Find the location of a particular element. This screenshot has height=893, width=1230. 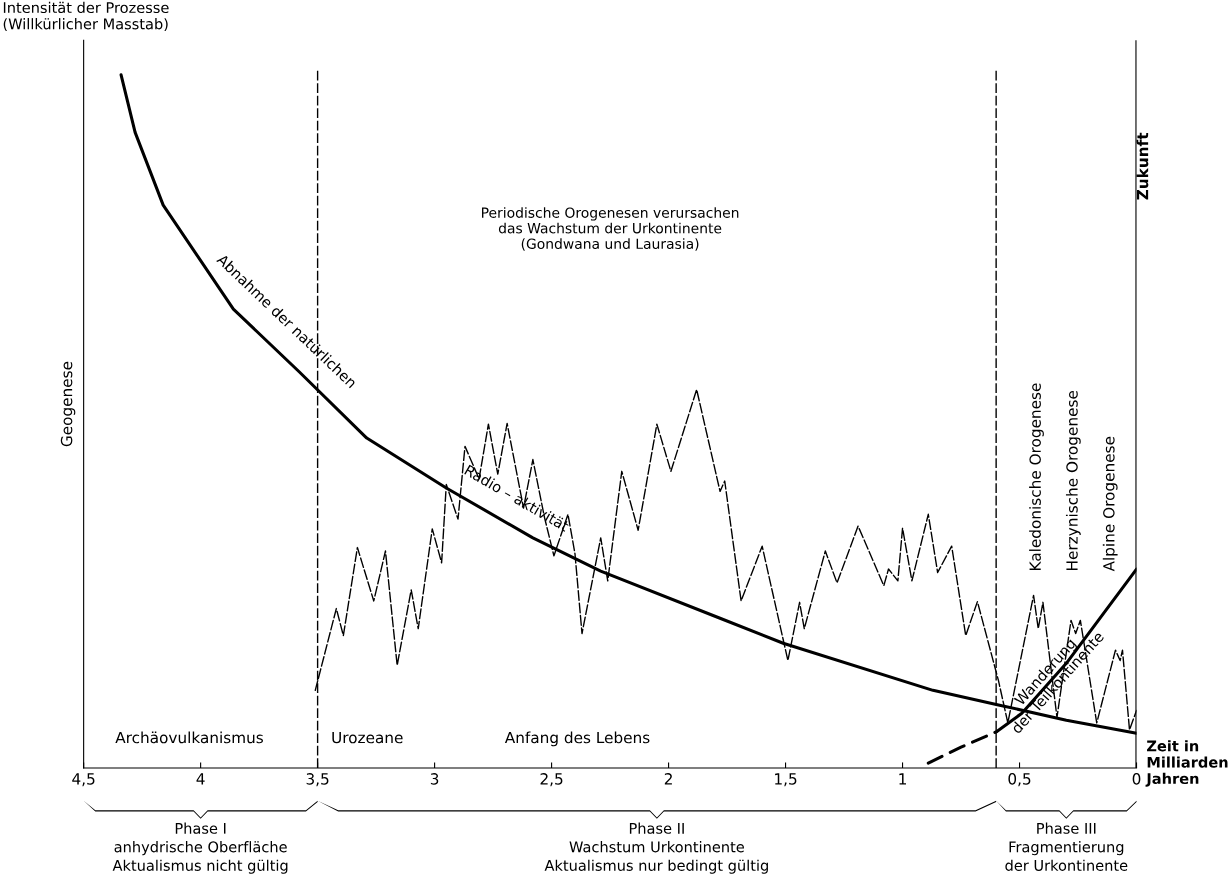

x-axis-title: Zeit in Milliarden Jahren is located at coordinates (1186, 763).